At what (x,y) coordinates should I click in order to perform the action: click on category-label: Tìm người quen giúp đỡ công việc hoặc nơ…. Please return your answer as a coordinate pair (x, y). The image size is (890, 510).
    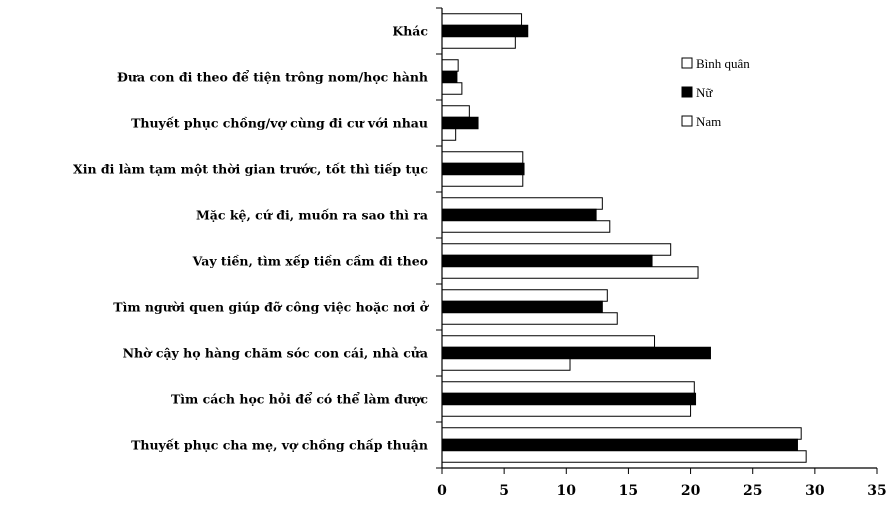
    Looking at the image, I should click on (271, 307).